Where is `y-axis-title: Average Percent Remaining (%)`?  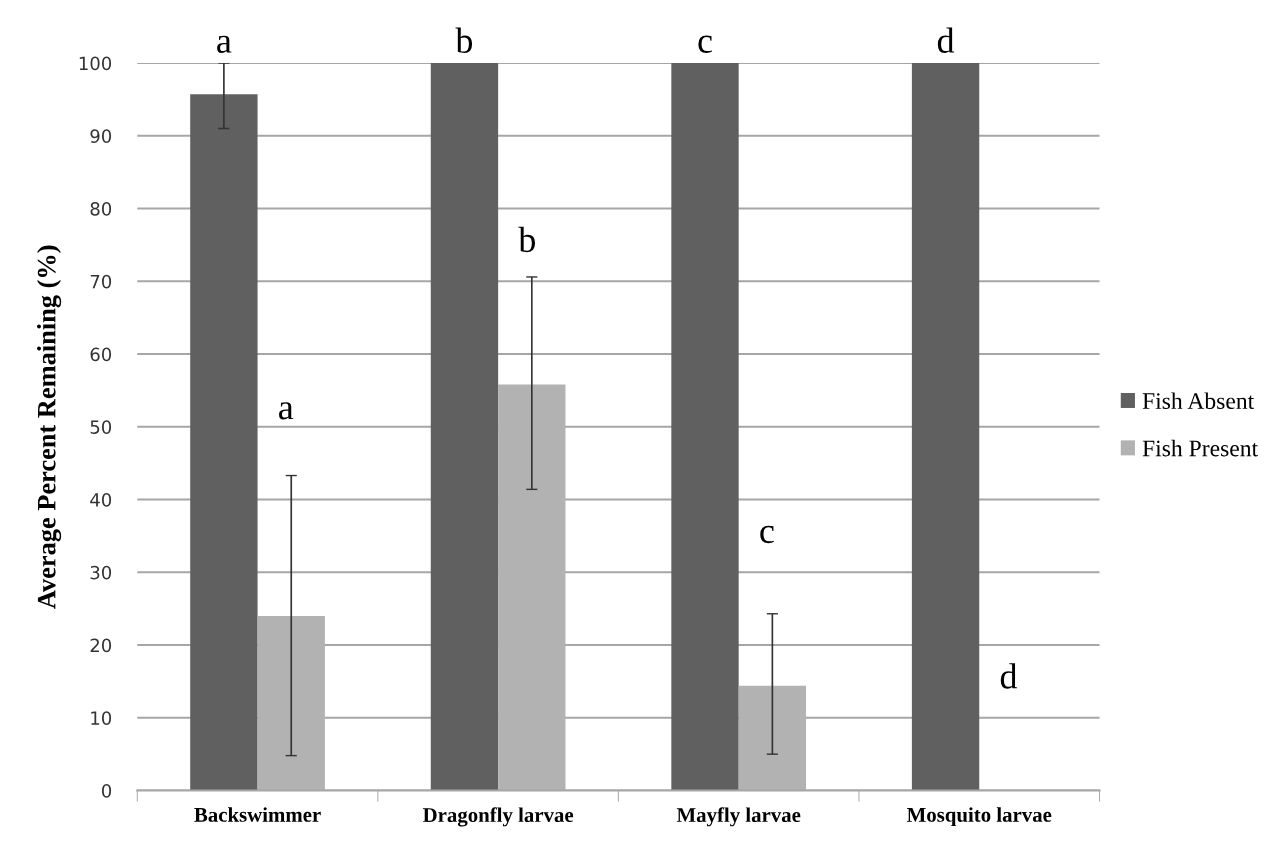
y-axis-title: Average Percent Remaining (%) is located at coordinates (49, 427).